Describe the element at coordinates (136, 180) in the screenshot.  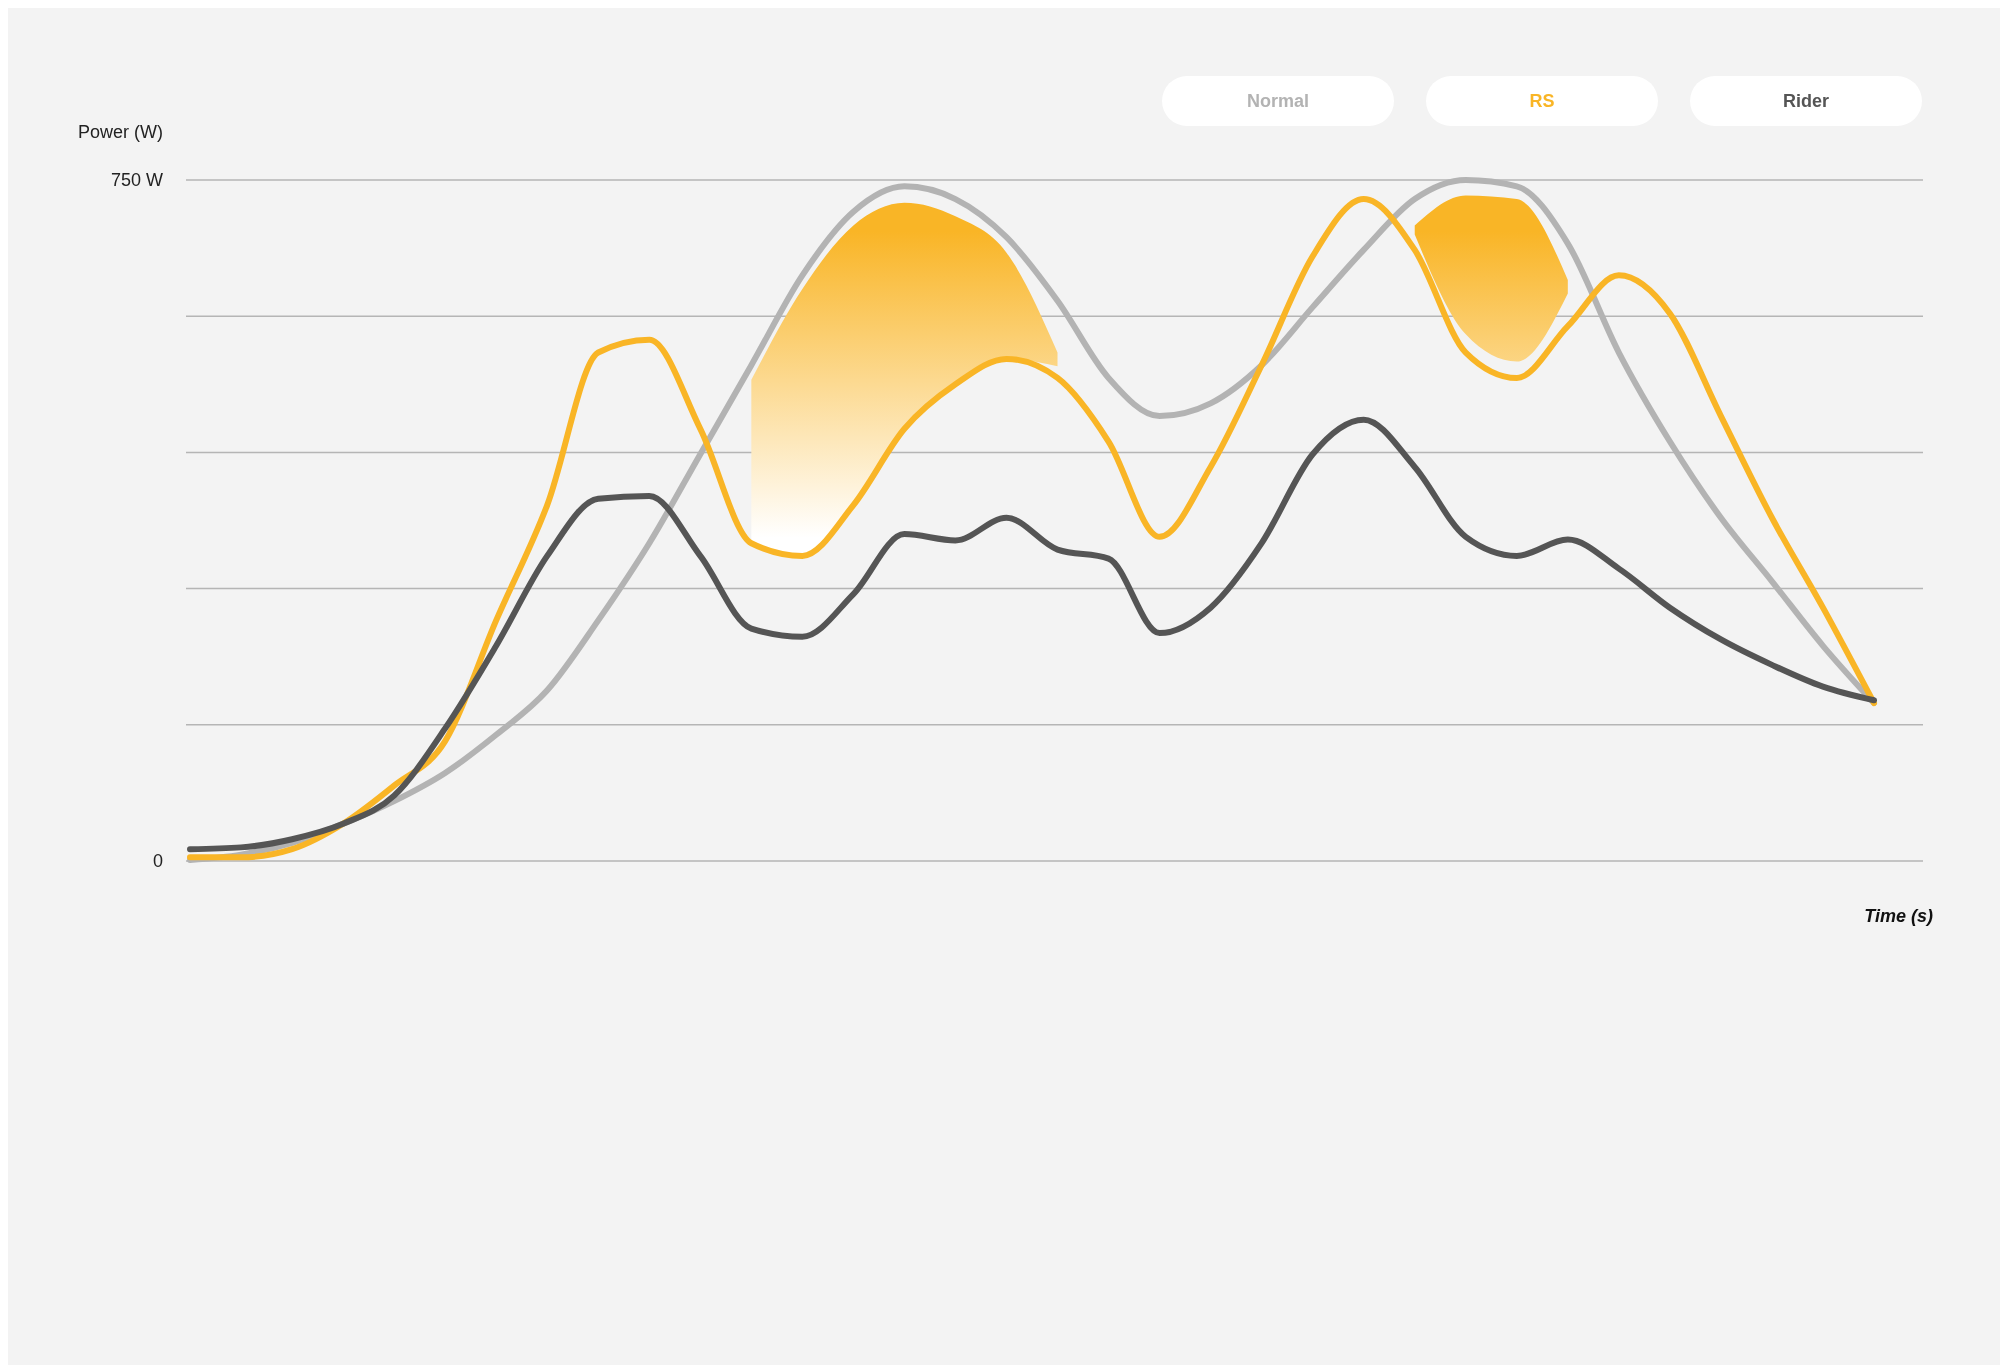
I see `y-tick-label: 750 W` at that location.